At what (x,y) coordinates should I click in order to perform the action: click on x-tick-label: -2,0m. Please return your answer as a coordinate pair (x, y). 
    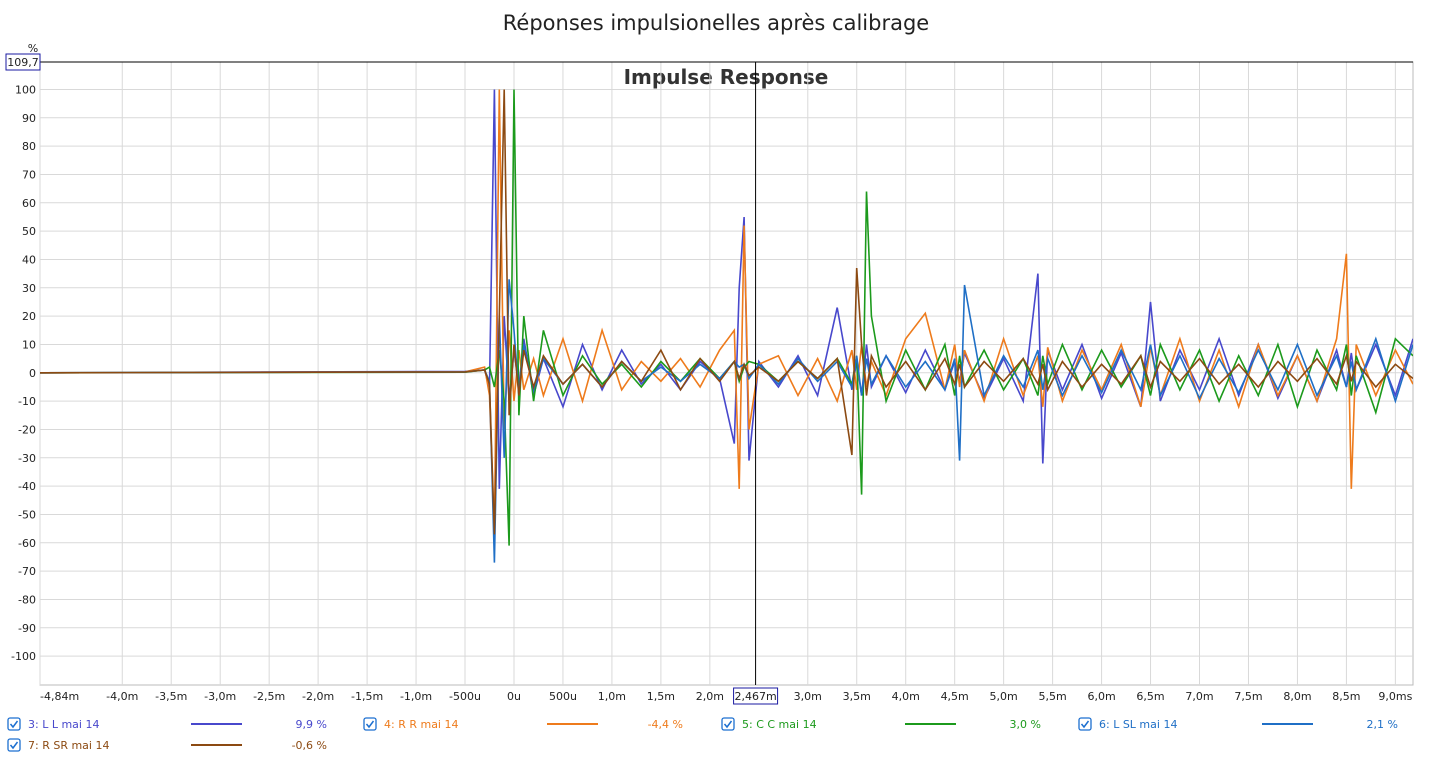
    Looking at the image, I should click on (318, 696).